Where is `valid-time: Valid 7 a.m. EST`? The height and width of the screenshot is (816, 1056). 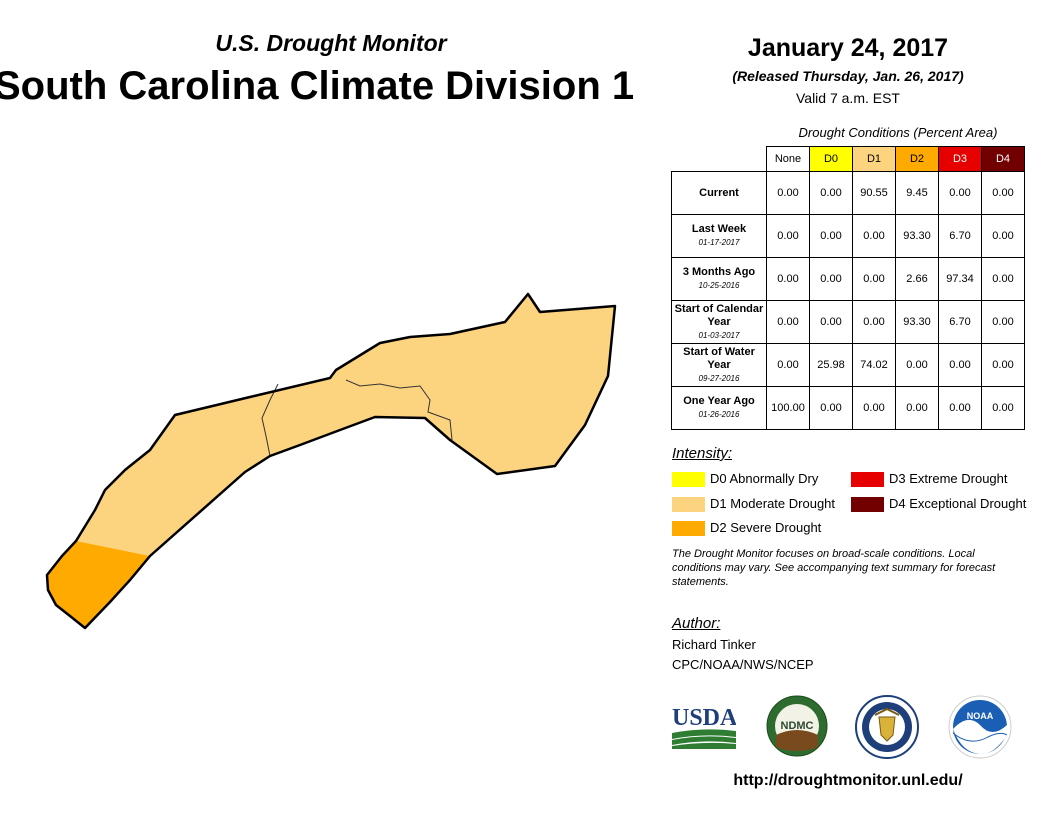 valid-time: Valid 7 a.m. EST is located at coordinates (847, 98).